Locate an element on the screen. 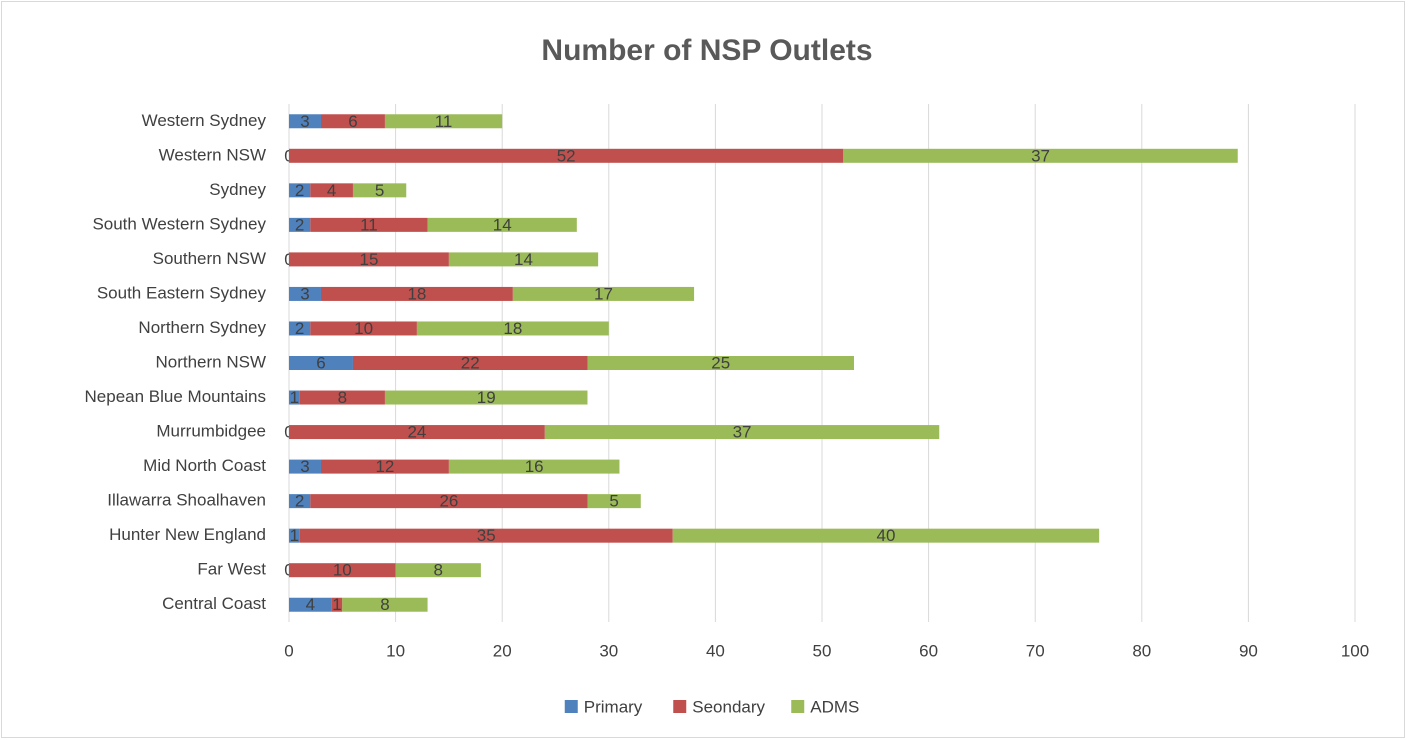 The height and width of the screenshot is (740, 1408). data-label: 11 is located at coordinates (444, 121).